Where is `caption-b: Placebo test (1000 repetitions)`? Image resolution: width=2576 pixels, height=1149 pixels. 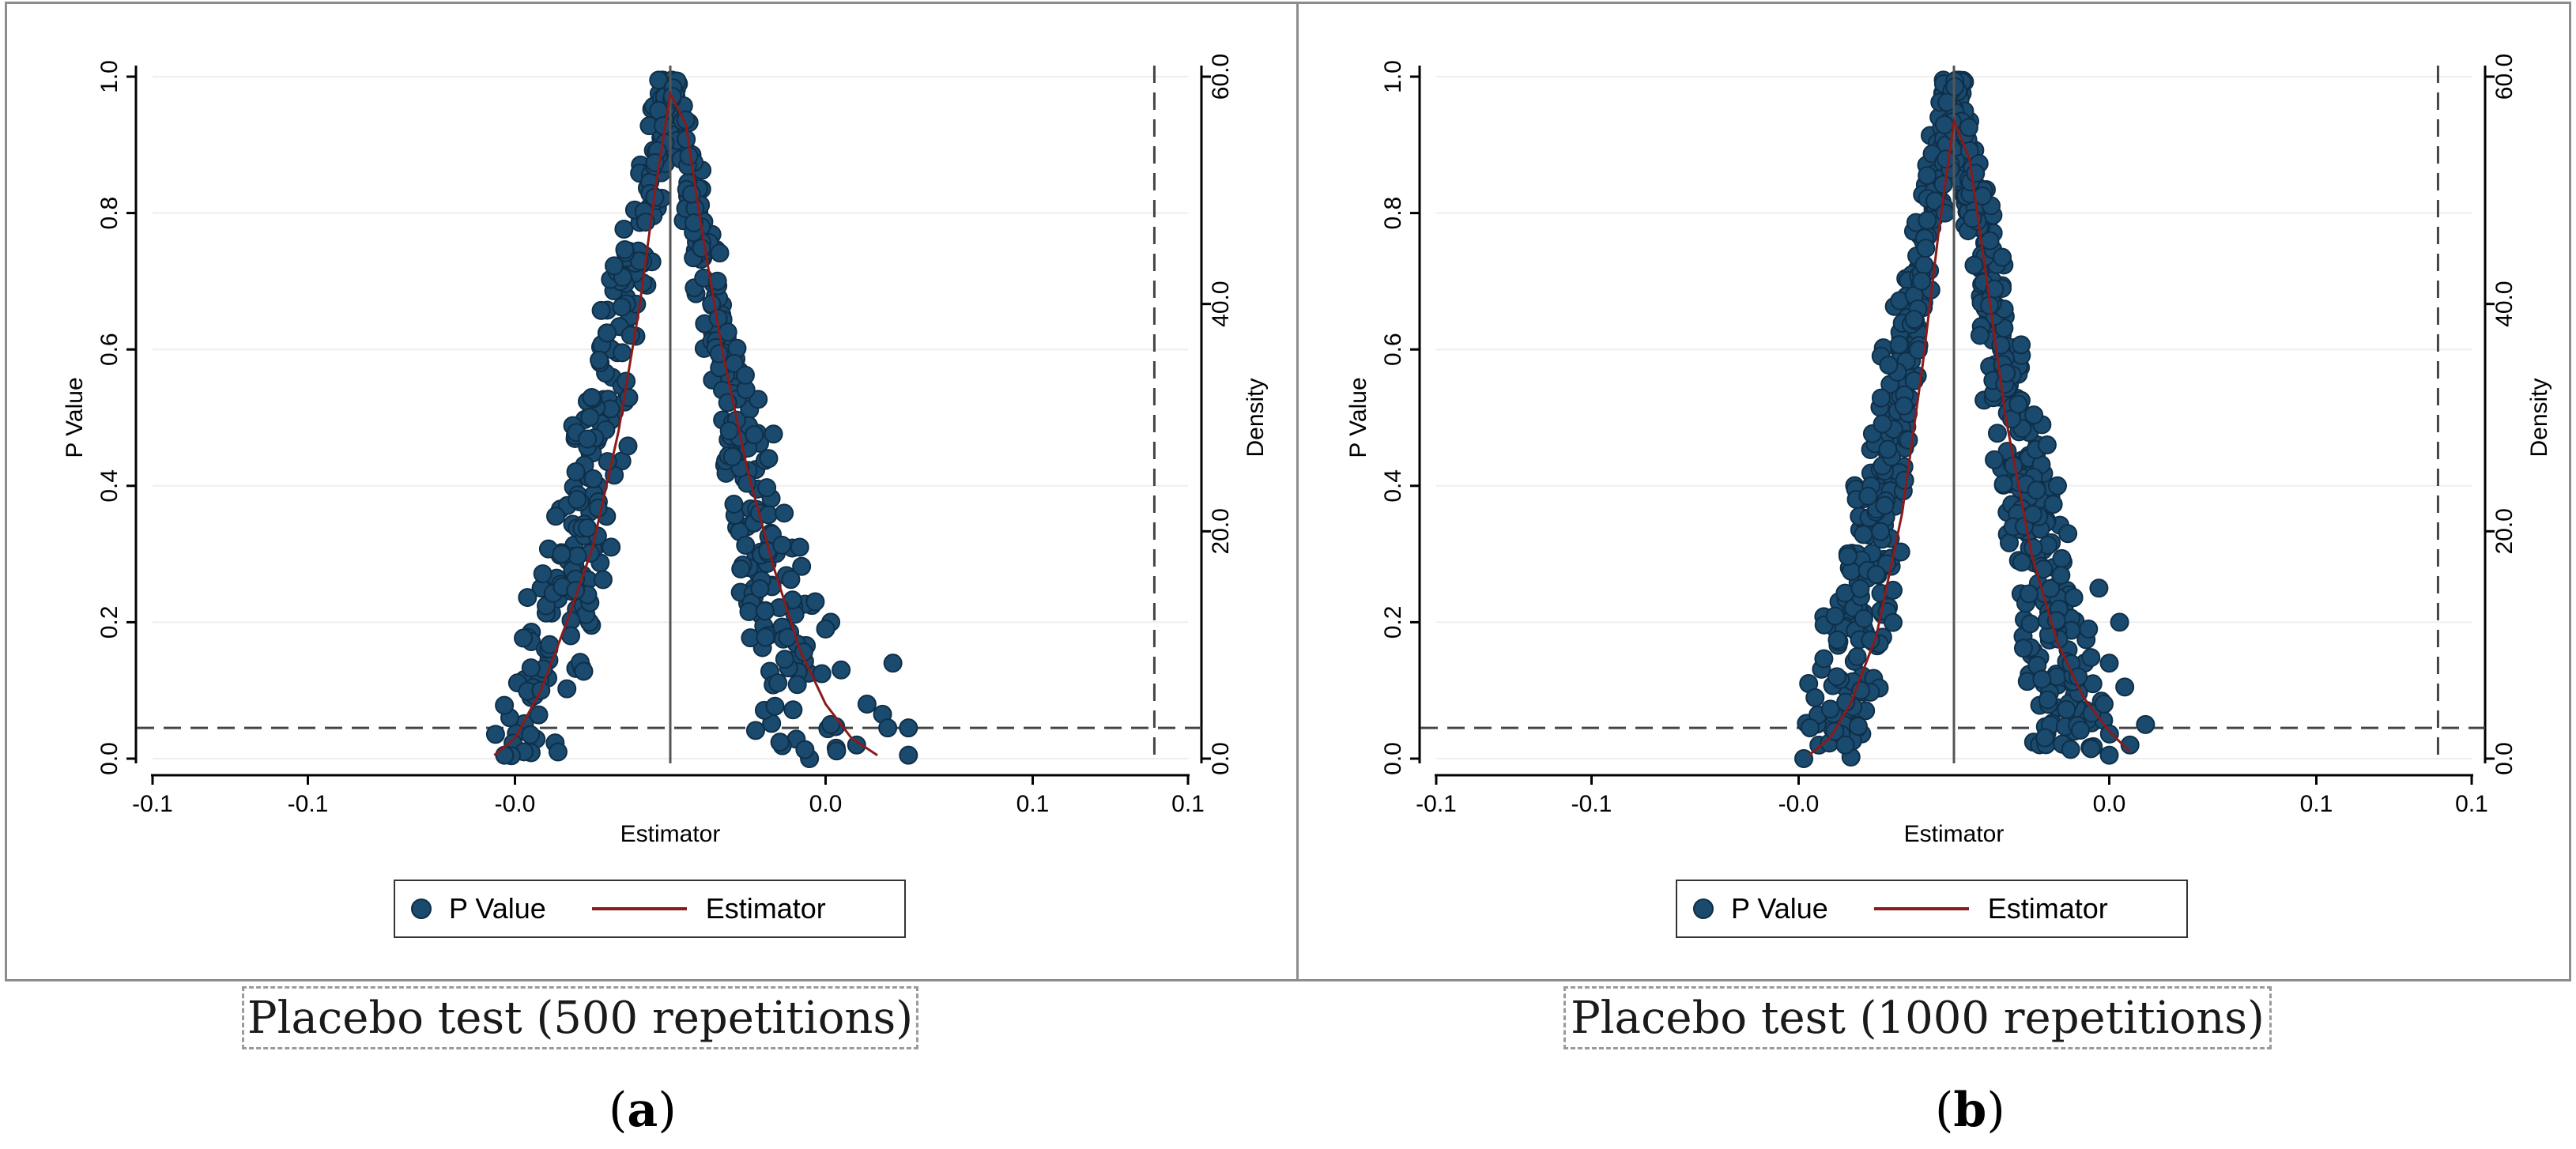 caption-b: Placebo test (1000 repetitions) is located at coordinates (1917, 1018).